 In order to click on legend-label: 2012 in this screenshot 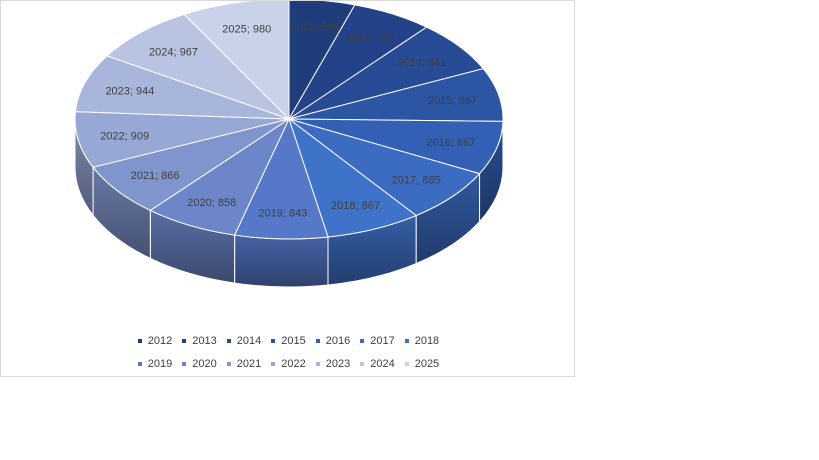, I will do `click(160, 340)`.